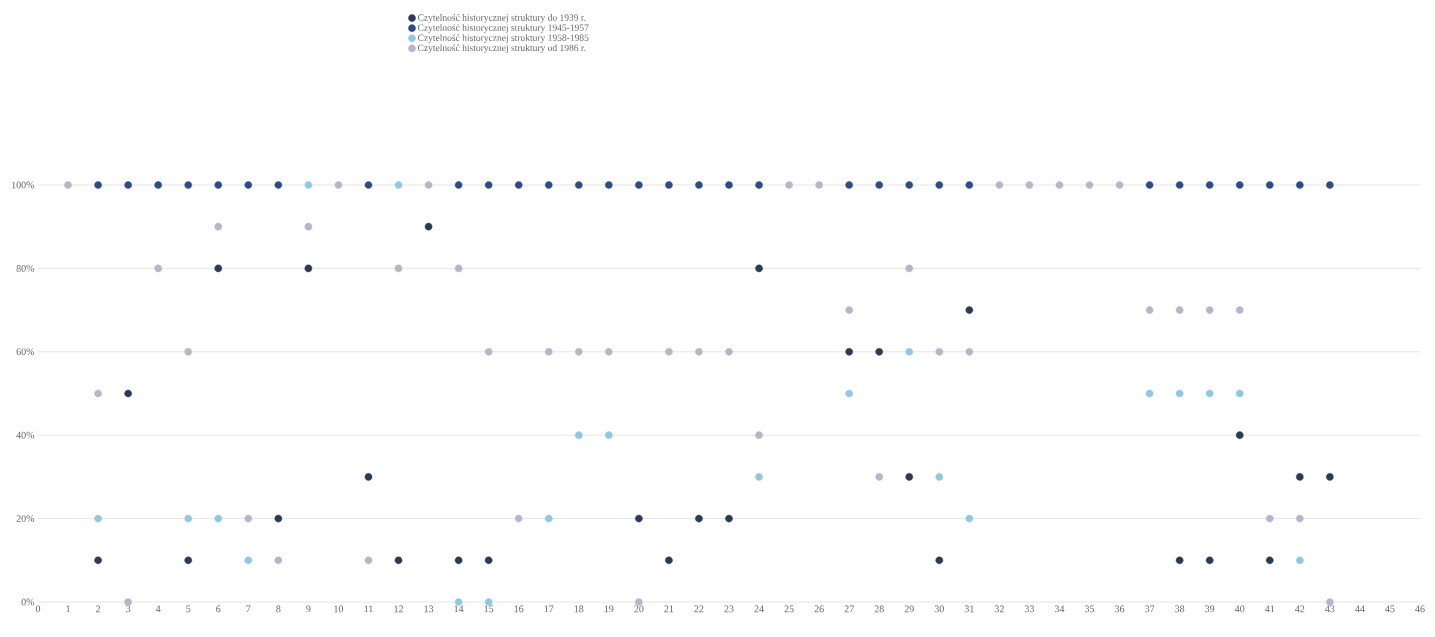 This screenshot has height=637, width=1435. I want to click on x-tick-label: 10, so click(339, 609).